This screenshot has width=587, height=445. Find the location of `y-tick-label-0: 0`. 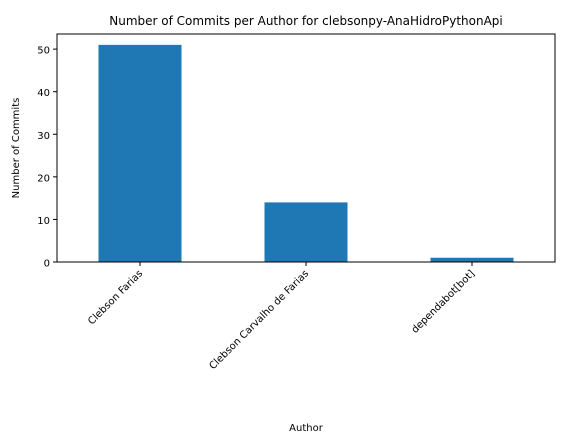

y-tick-label-0: 0 is located at coordinates (47, 264).